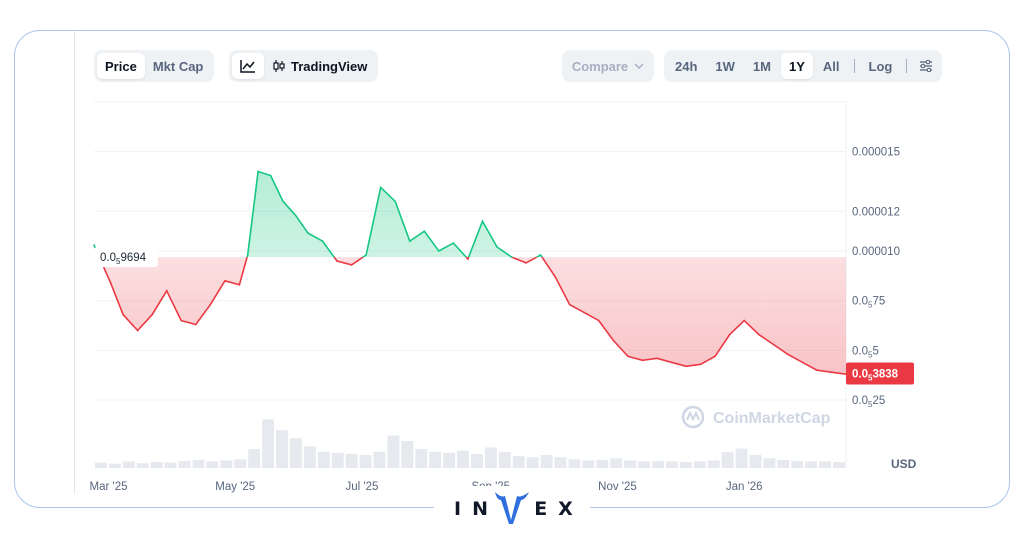  I want to click on current-digits: 3838, so click(885, 374).